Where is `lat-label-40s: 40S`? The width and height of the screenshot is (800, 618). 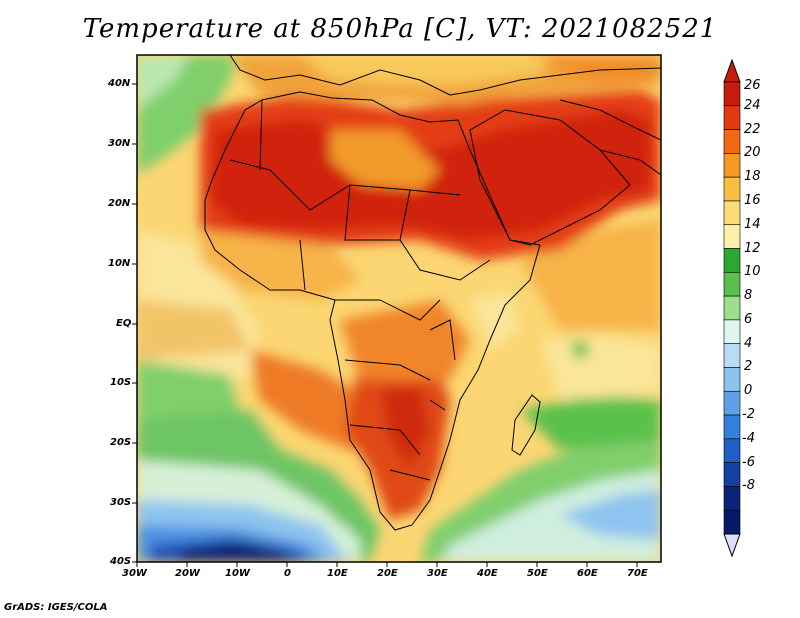 lat-label-40s: 40S is located at coordinates (121, 561).